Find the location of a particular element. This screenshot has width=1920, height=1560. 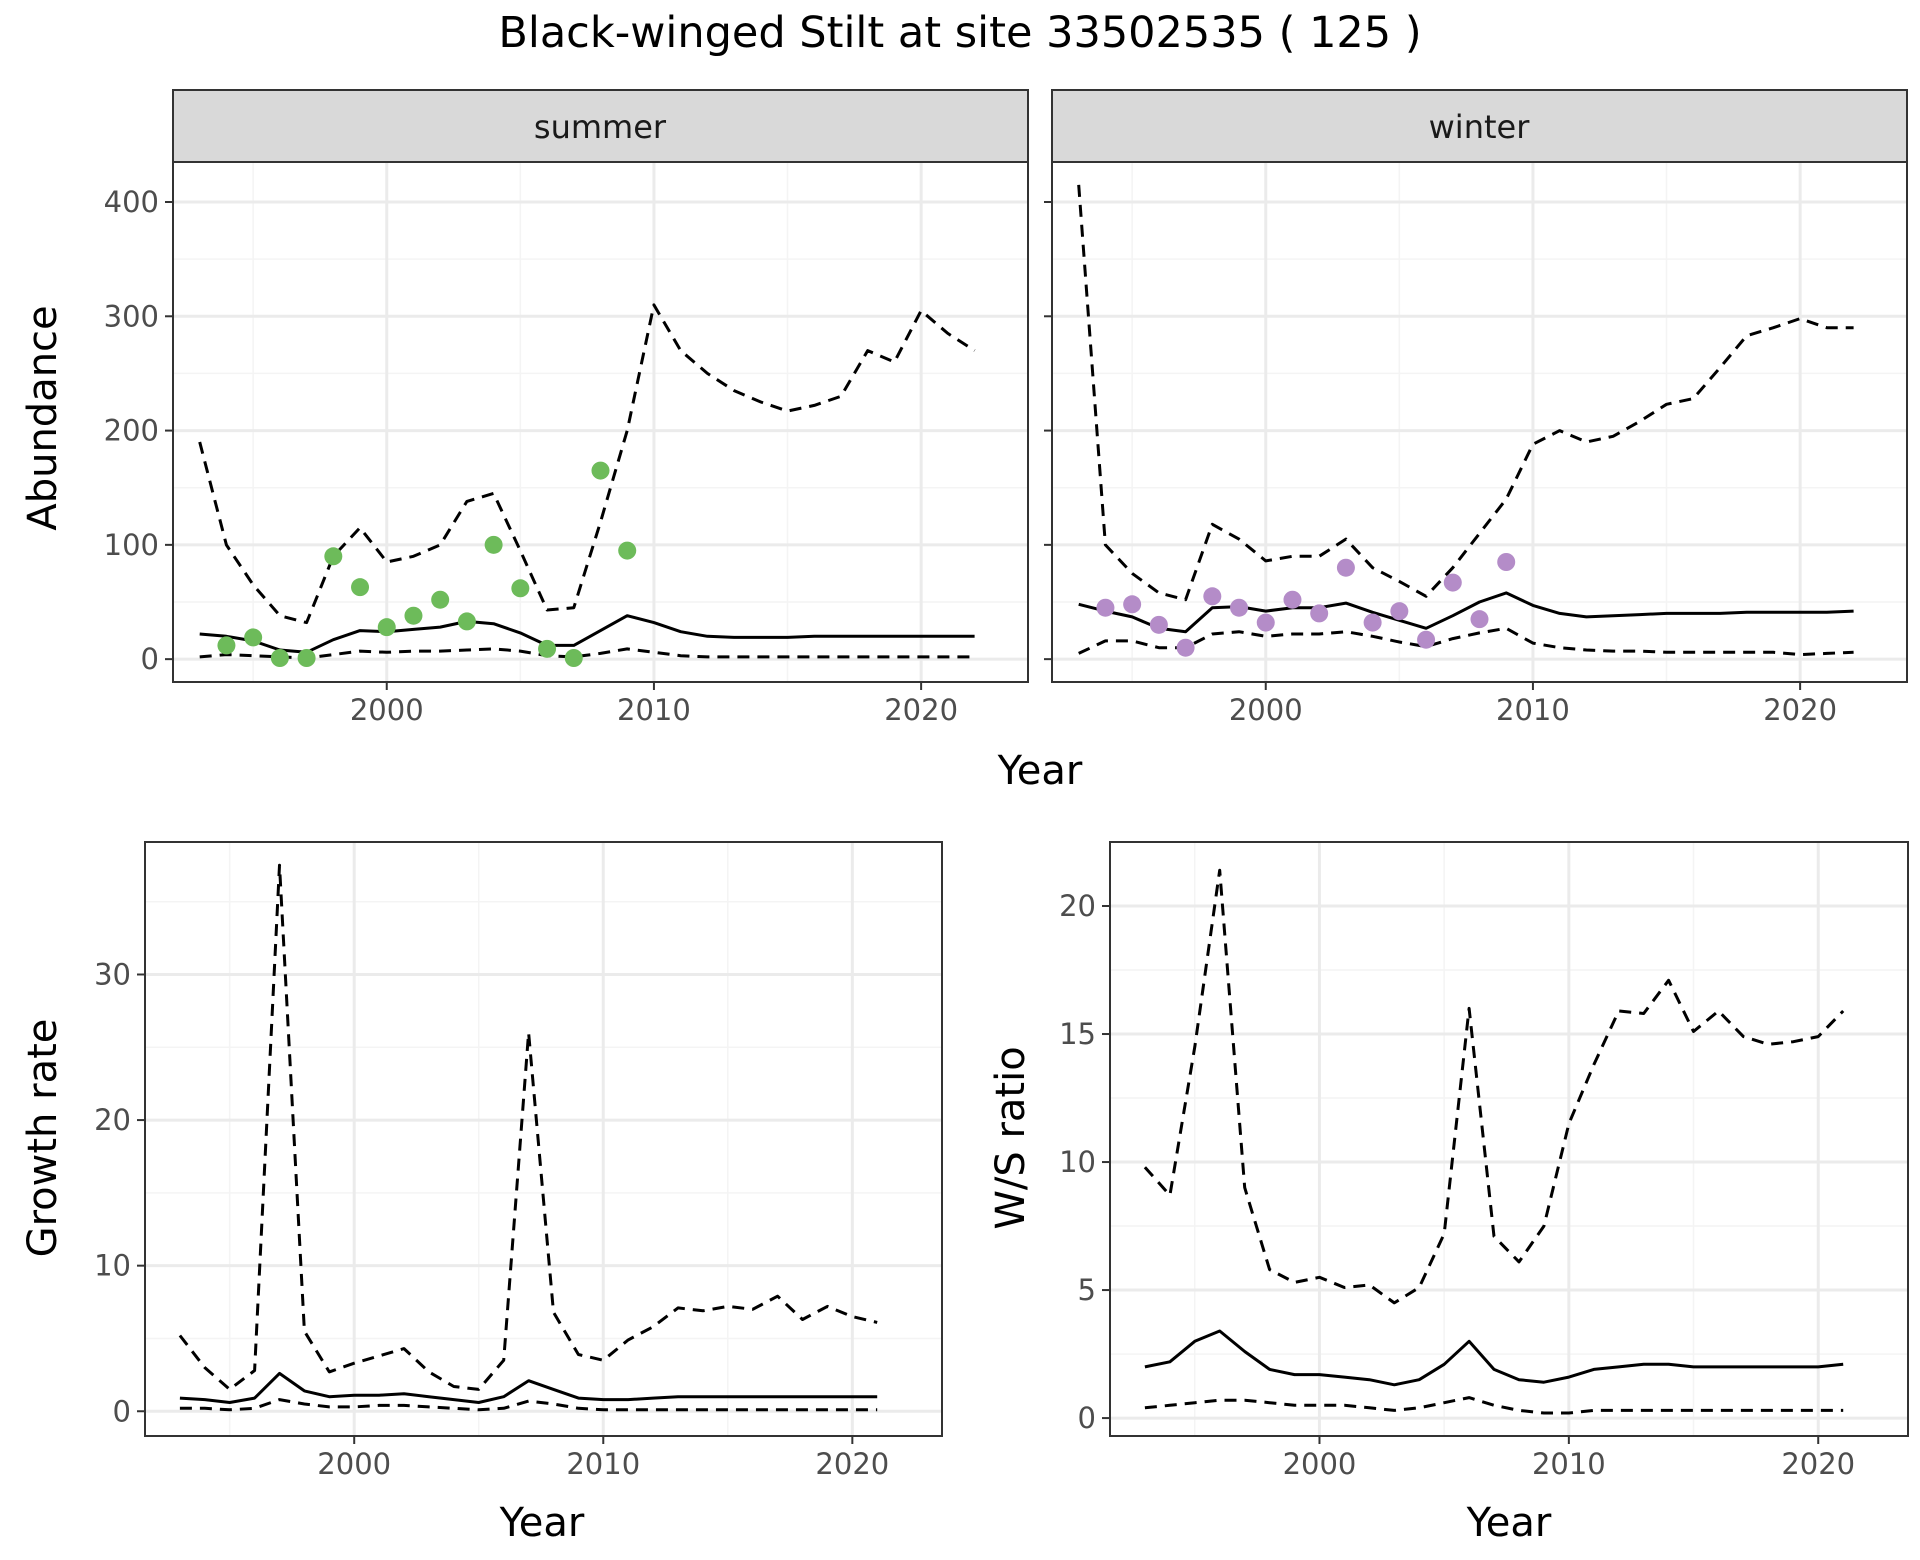

winter-x-tick-label: 2000 is located at coordinates (1266, 710).